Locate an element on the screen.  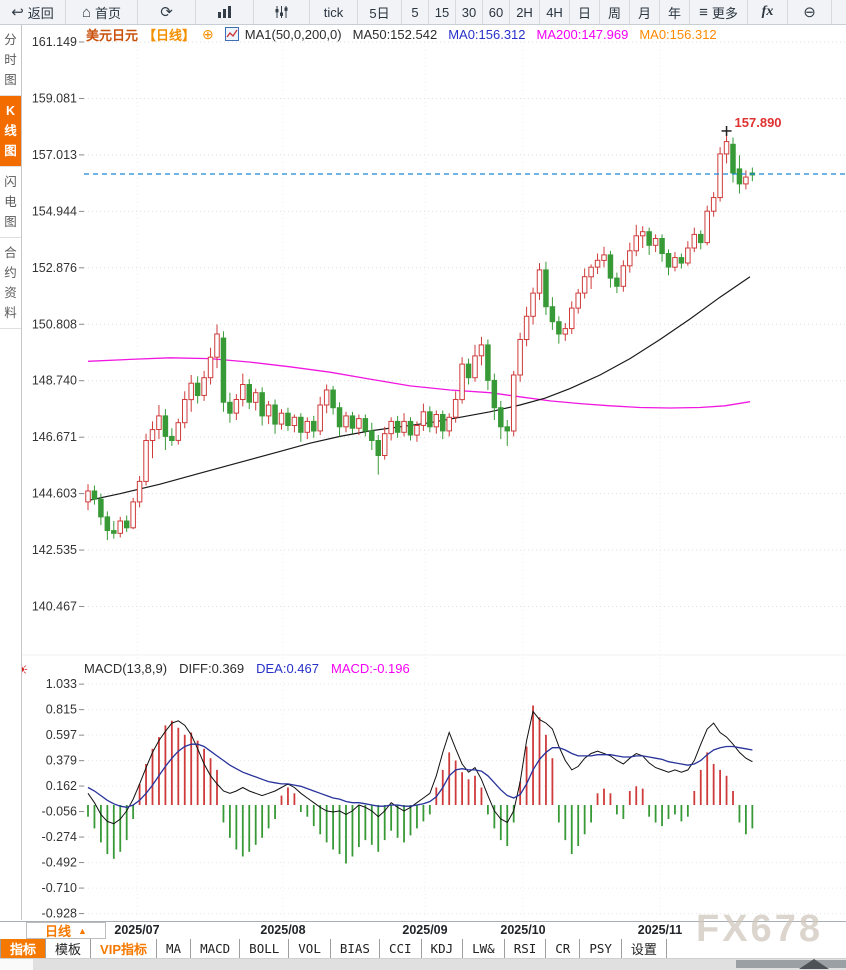
toolbar-button-interval-30: 30 is located at coordinates (469, 12).